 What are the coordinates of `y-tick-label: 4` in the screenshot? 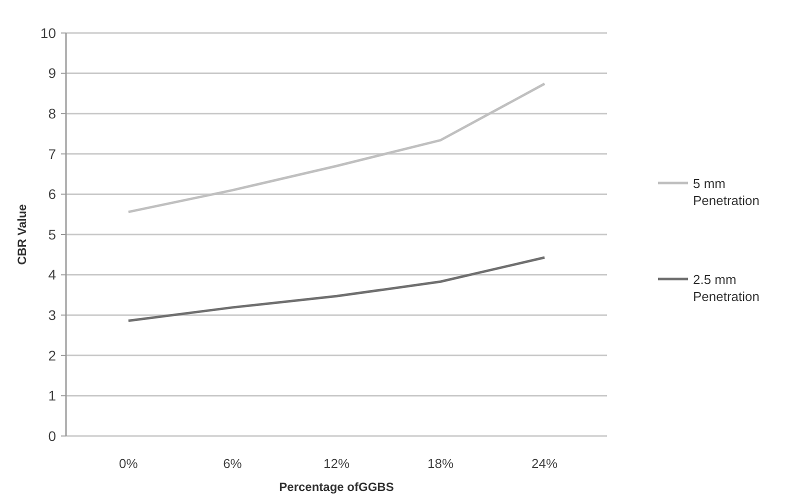 It's located at (52, 274).